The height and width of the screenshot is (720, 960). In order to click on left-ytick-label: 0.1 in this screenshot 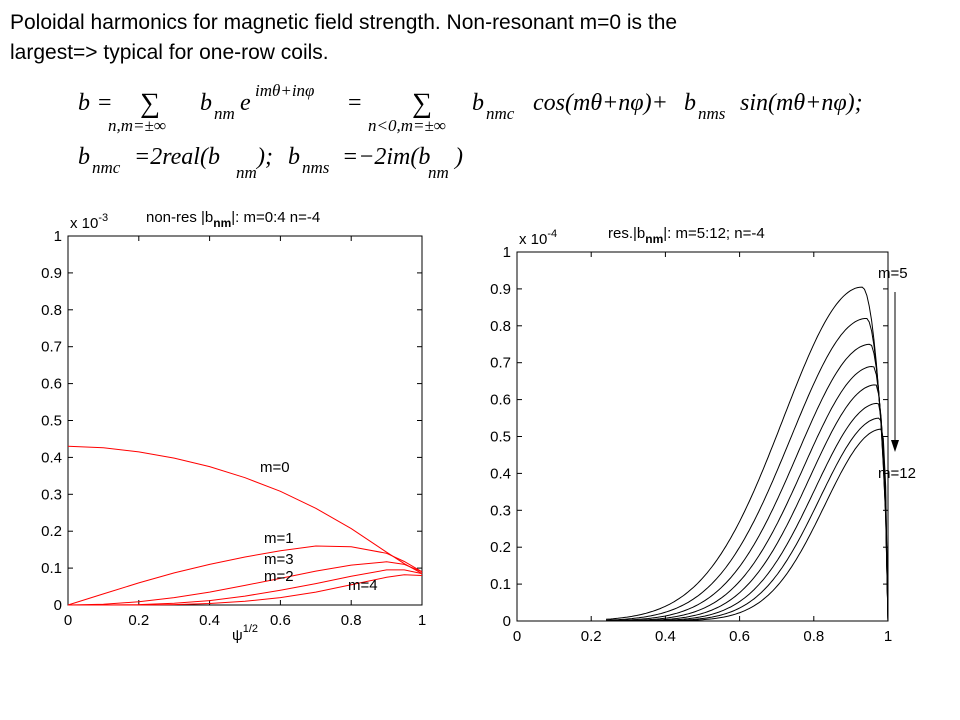, I will do `click(51, 568)`.